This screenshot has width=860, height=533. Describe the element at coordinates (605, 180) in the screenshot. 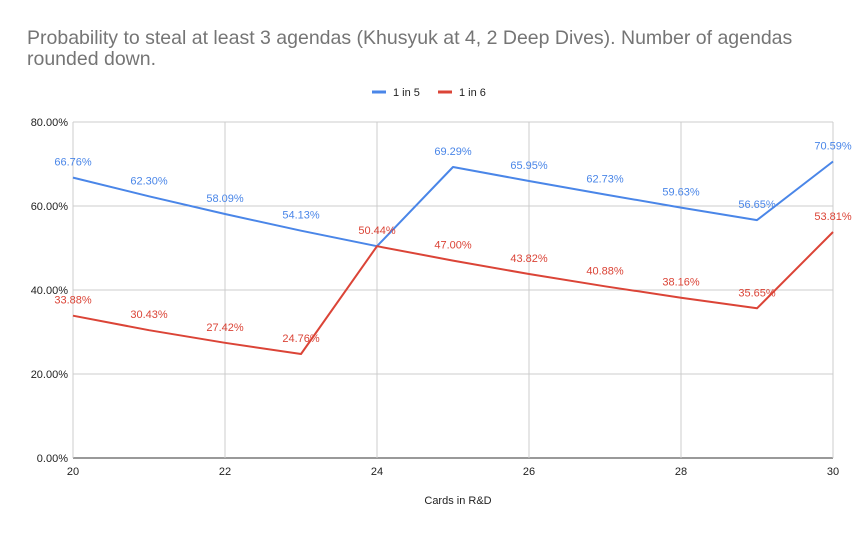

I see `data-label: 62.73%` at that location.